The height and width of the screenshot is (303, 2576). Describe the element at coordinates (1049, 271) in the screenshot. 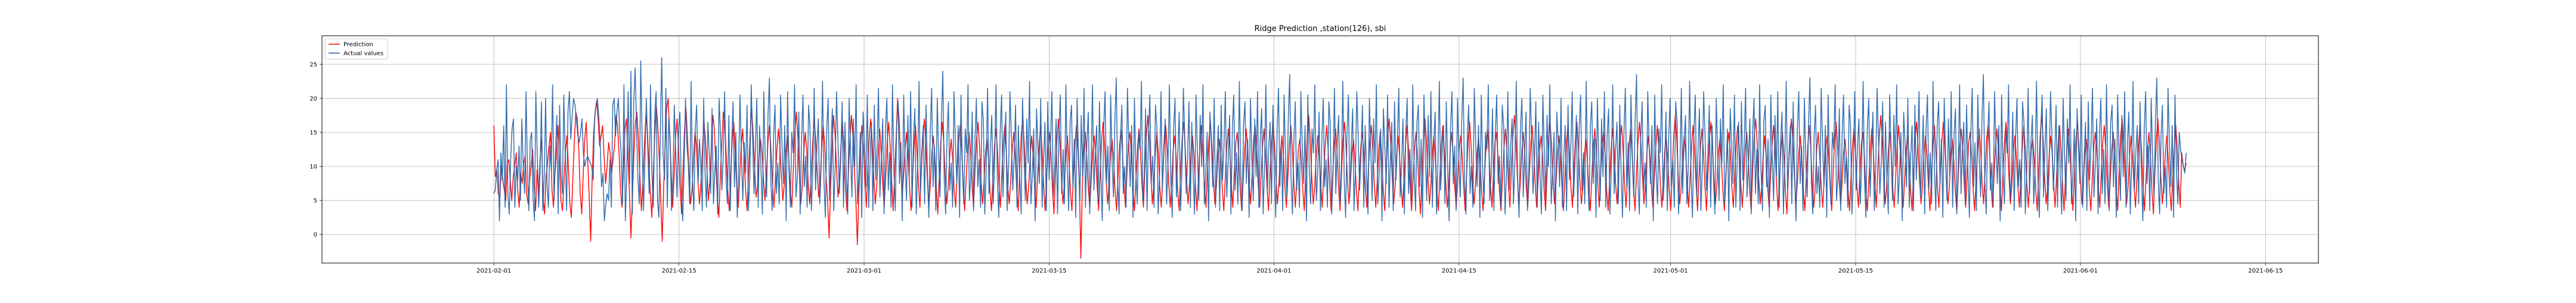

I see `x-tick-label: 2021-03-15` at that location.